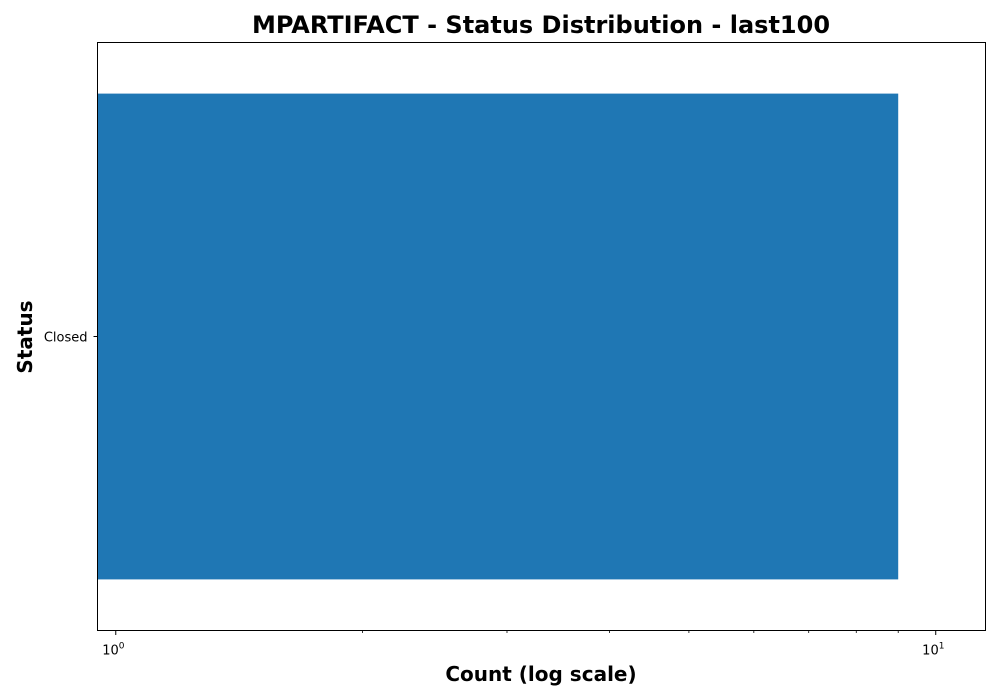  I want to click on y-axis-ticks: Closed, so click(71, 338).